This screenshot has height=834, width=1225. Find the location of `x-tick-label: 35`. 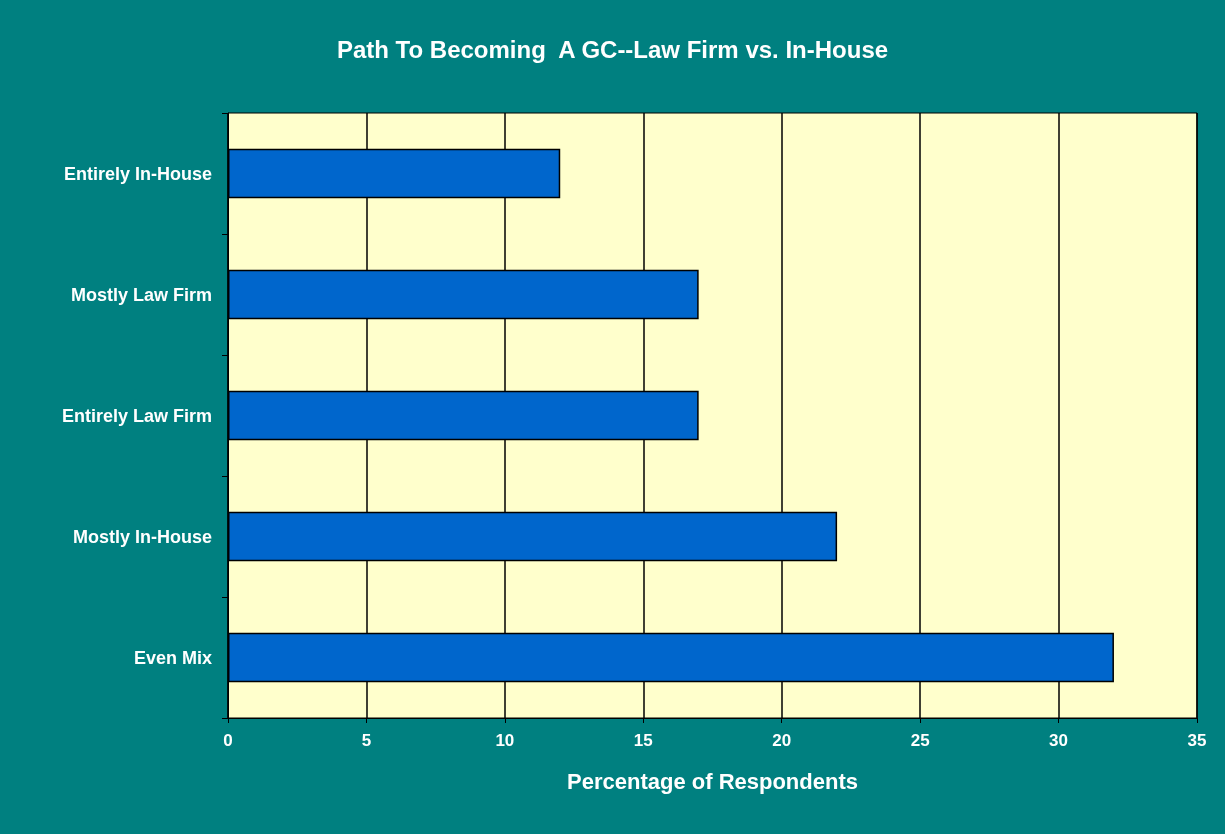

x-tick-label: 35 is located at coordinates (1197, 740).